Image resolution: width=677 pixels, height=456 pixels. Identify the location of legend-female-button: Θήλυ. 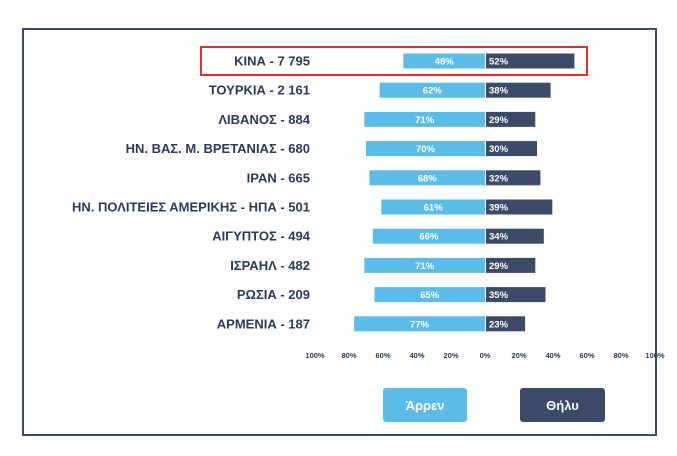
(562, 405).